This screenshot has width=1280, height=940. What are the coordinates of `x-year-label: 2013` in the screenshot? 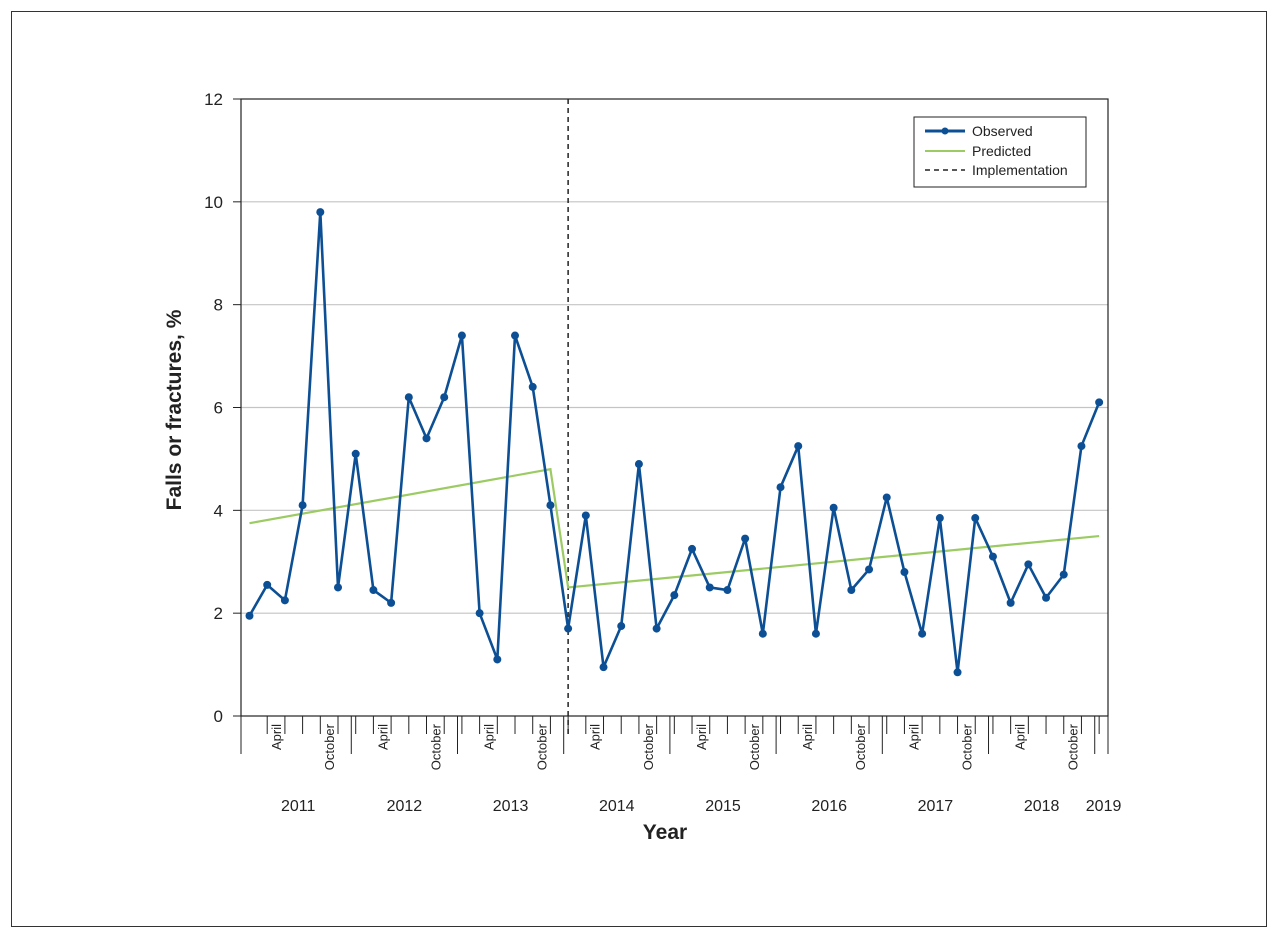 It's located at (511, 806).